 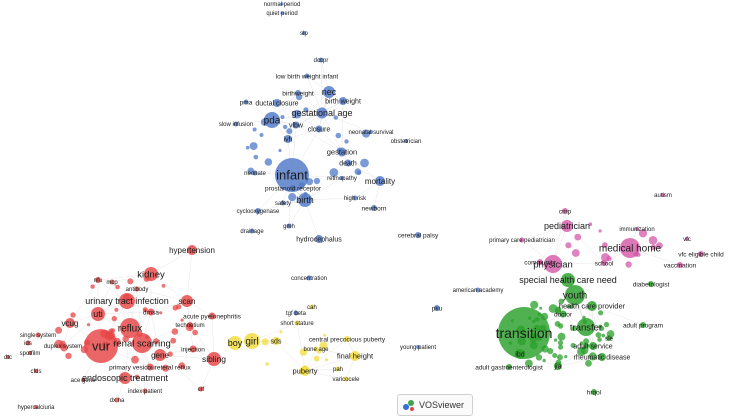 What do you see at coordinates (355, 198) in the screenshot?
I see `node-high-risk` at bounding box center [355, 198].